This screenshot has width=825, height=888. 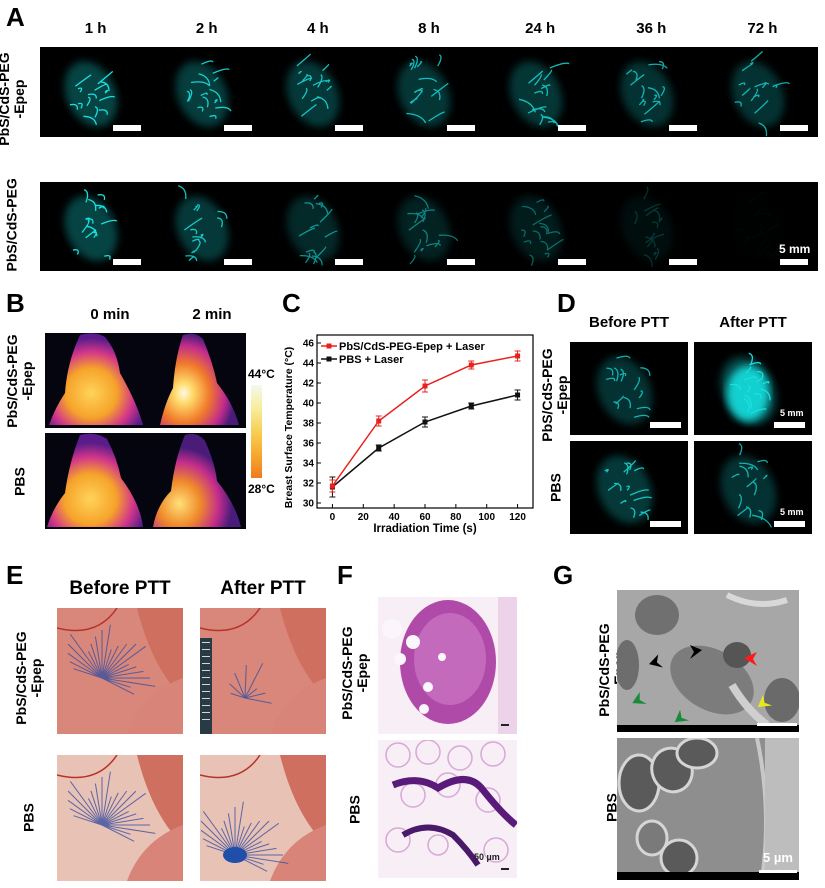 I want to click on panel-e-photo-r2-c1, so click(x=120, y=818).